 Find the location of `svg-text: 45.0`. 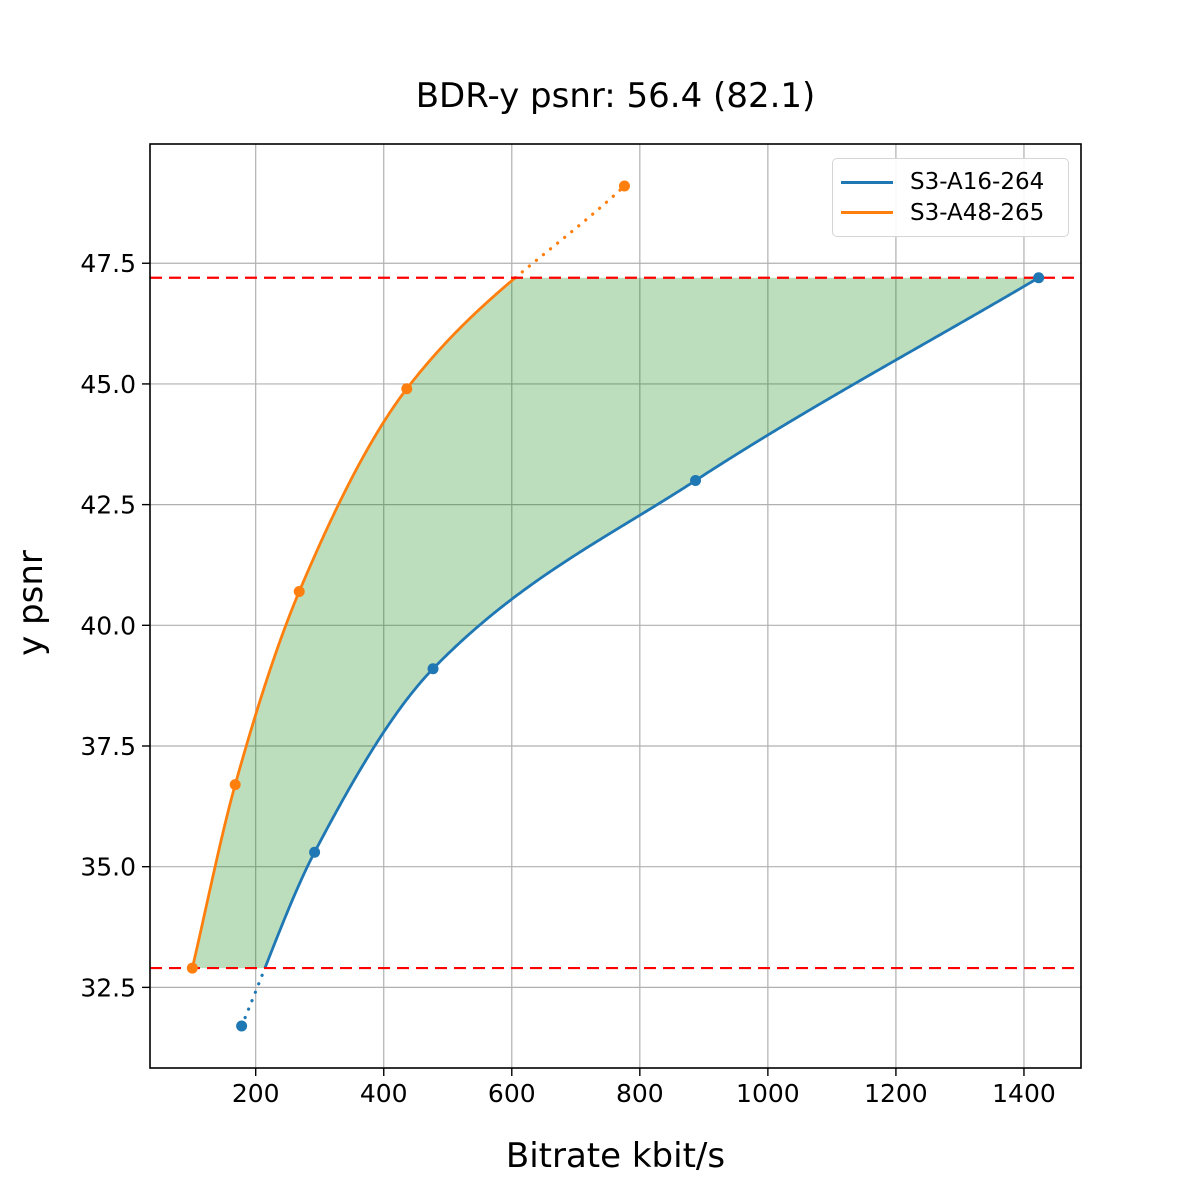

svg-text: 45.0 is located at coordinates (108, 384).